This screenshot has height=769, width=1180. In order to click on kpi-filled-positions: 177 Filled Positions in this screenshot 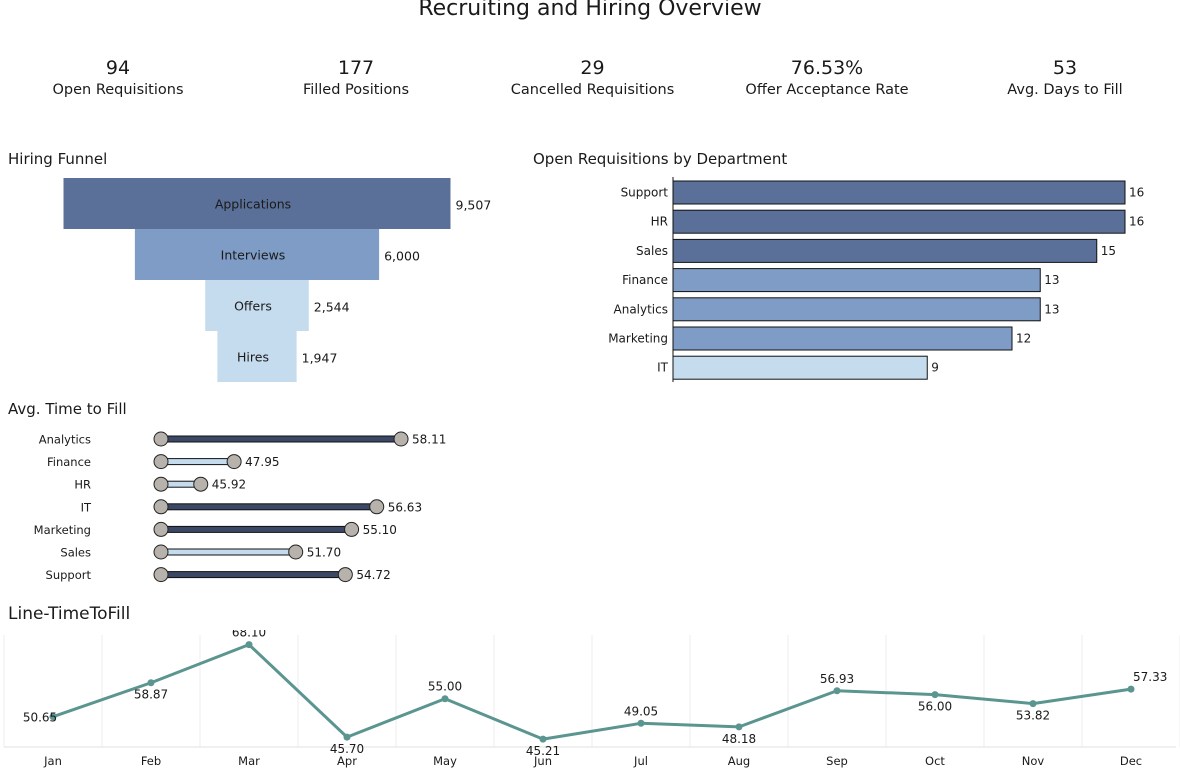, I will do `click(356, 78)`.